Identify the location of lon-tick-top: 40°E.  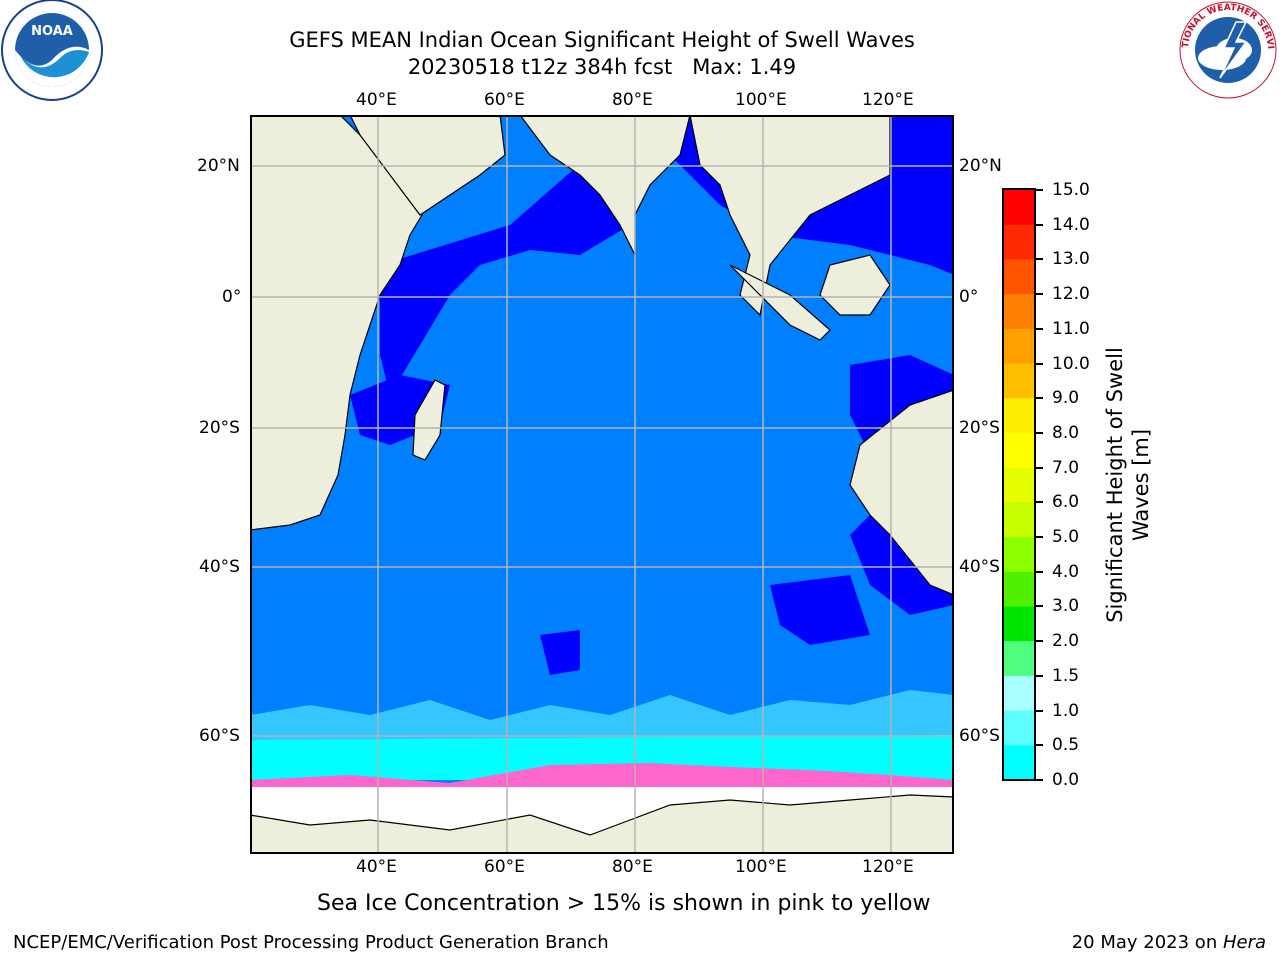
(376, 100).